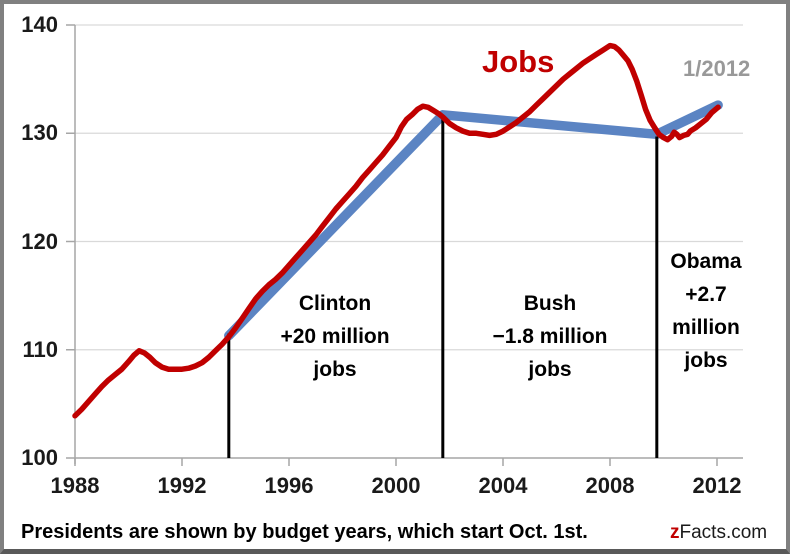 The width and height of the screenshot is (790, 554). What do you see at coordinates (723, 532) in the screenshot?
I see `zfacts-rest: Facts.com` at bounding box center [723, 532].